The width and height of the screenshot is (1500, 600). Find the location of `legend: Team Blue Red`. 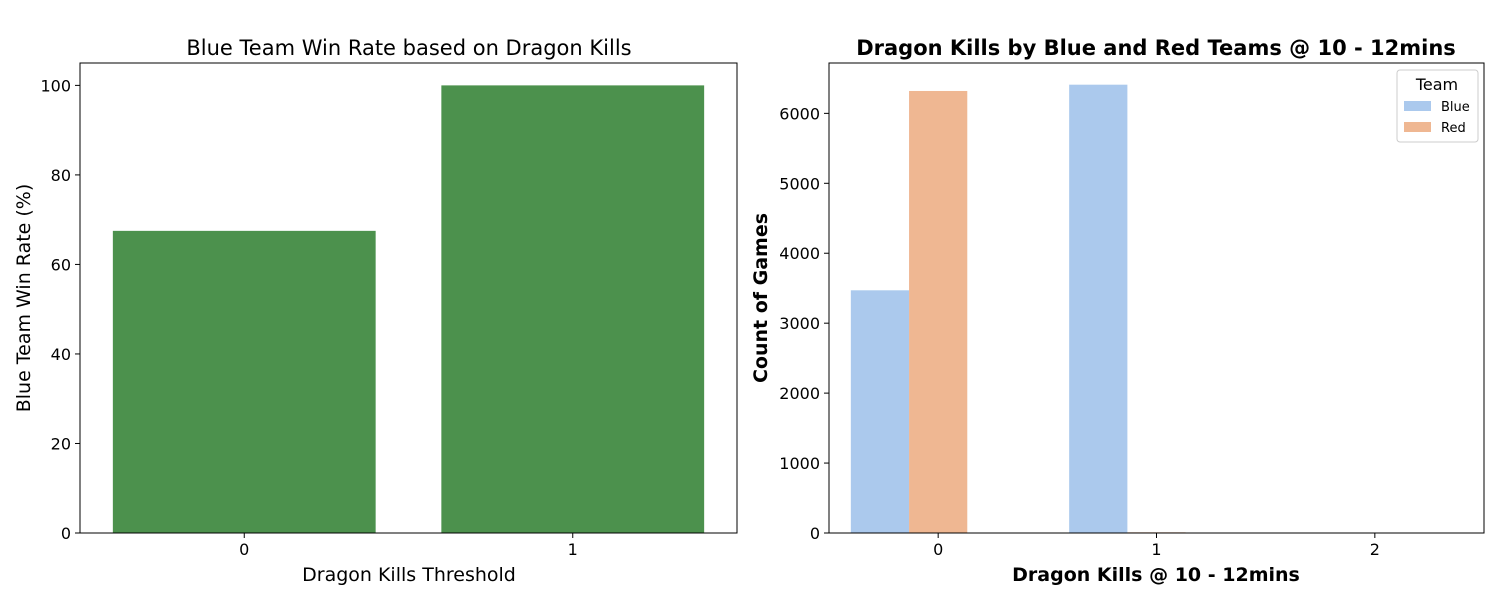

legend: Team Blue Red is located at coordinates (1437, 106).